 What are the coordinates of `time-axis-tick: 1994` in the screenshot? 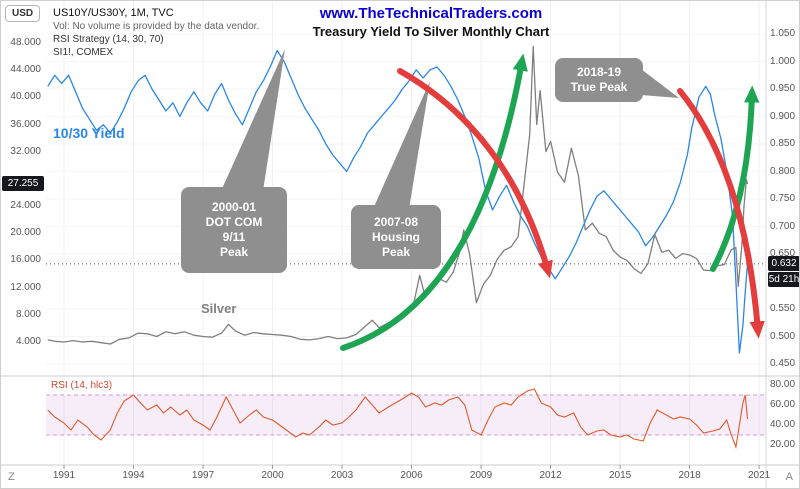 It's located at (133, 475).